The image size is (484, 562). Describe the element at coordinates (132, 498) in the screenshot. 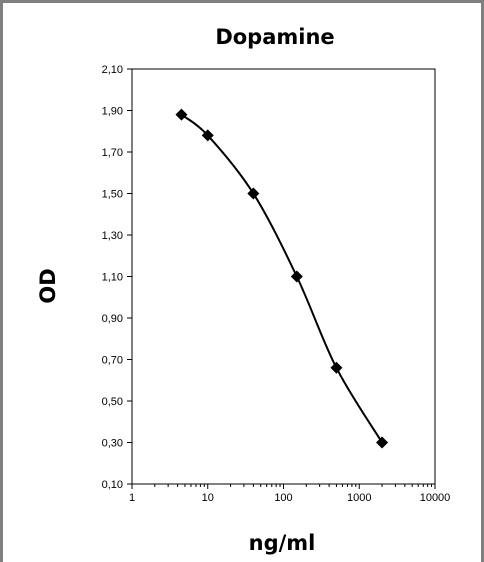

I see `x-tick-label: 1` at that location.